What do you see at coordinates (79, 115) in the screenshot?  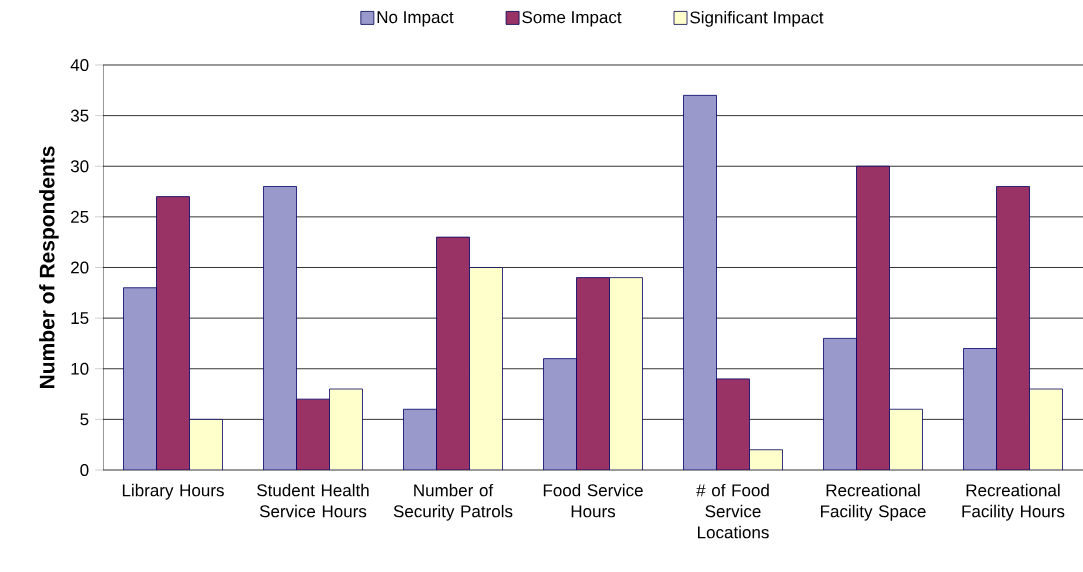 I see `y-tick-label: 35` at bounding box center [79, 115].